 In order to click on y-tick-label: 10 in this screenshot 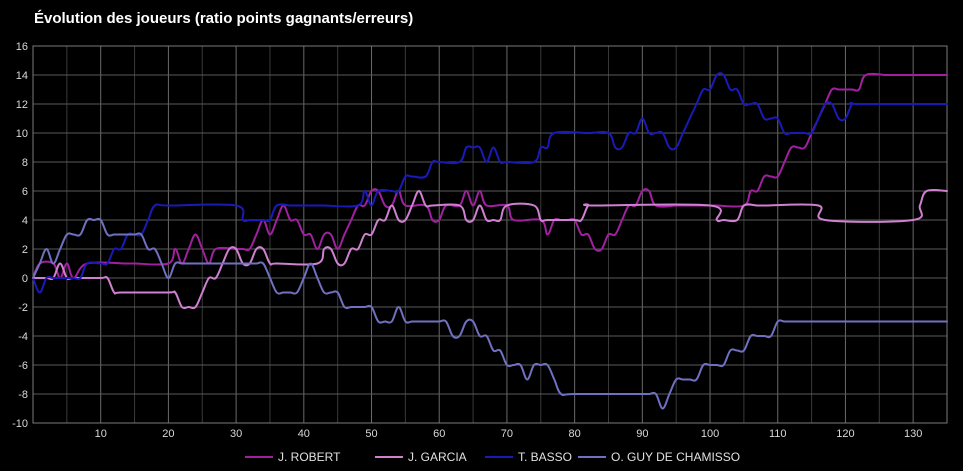, I will do `click(22, 134)`.